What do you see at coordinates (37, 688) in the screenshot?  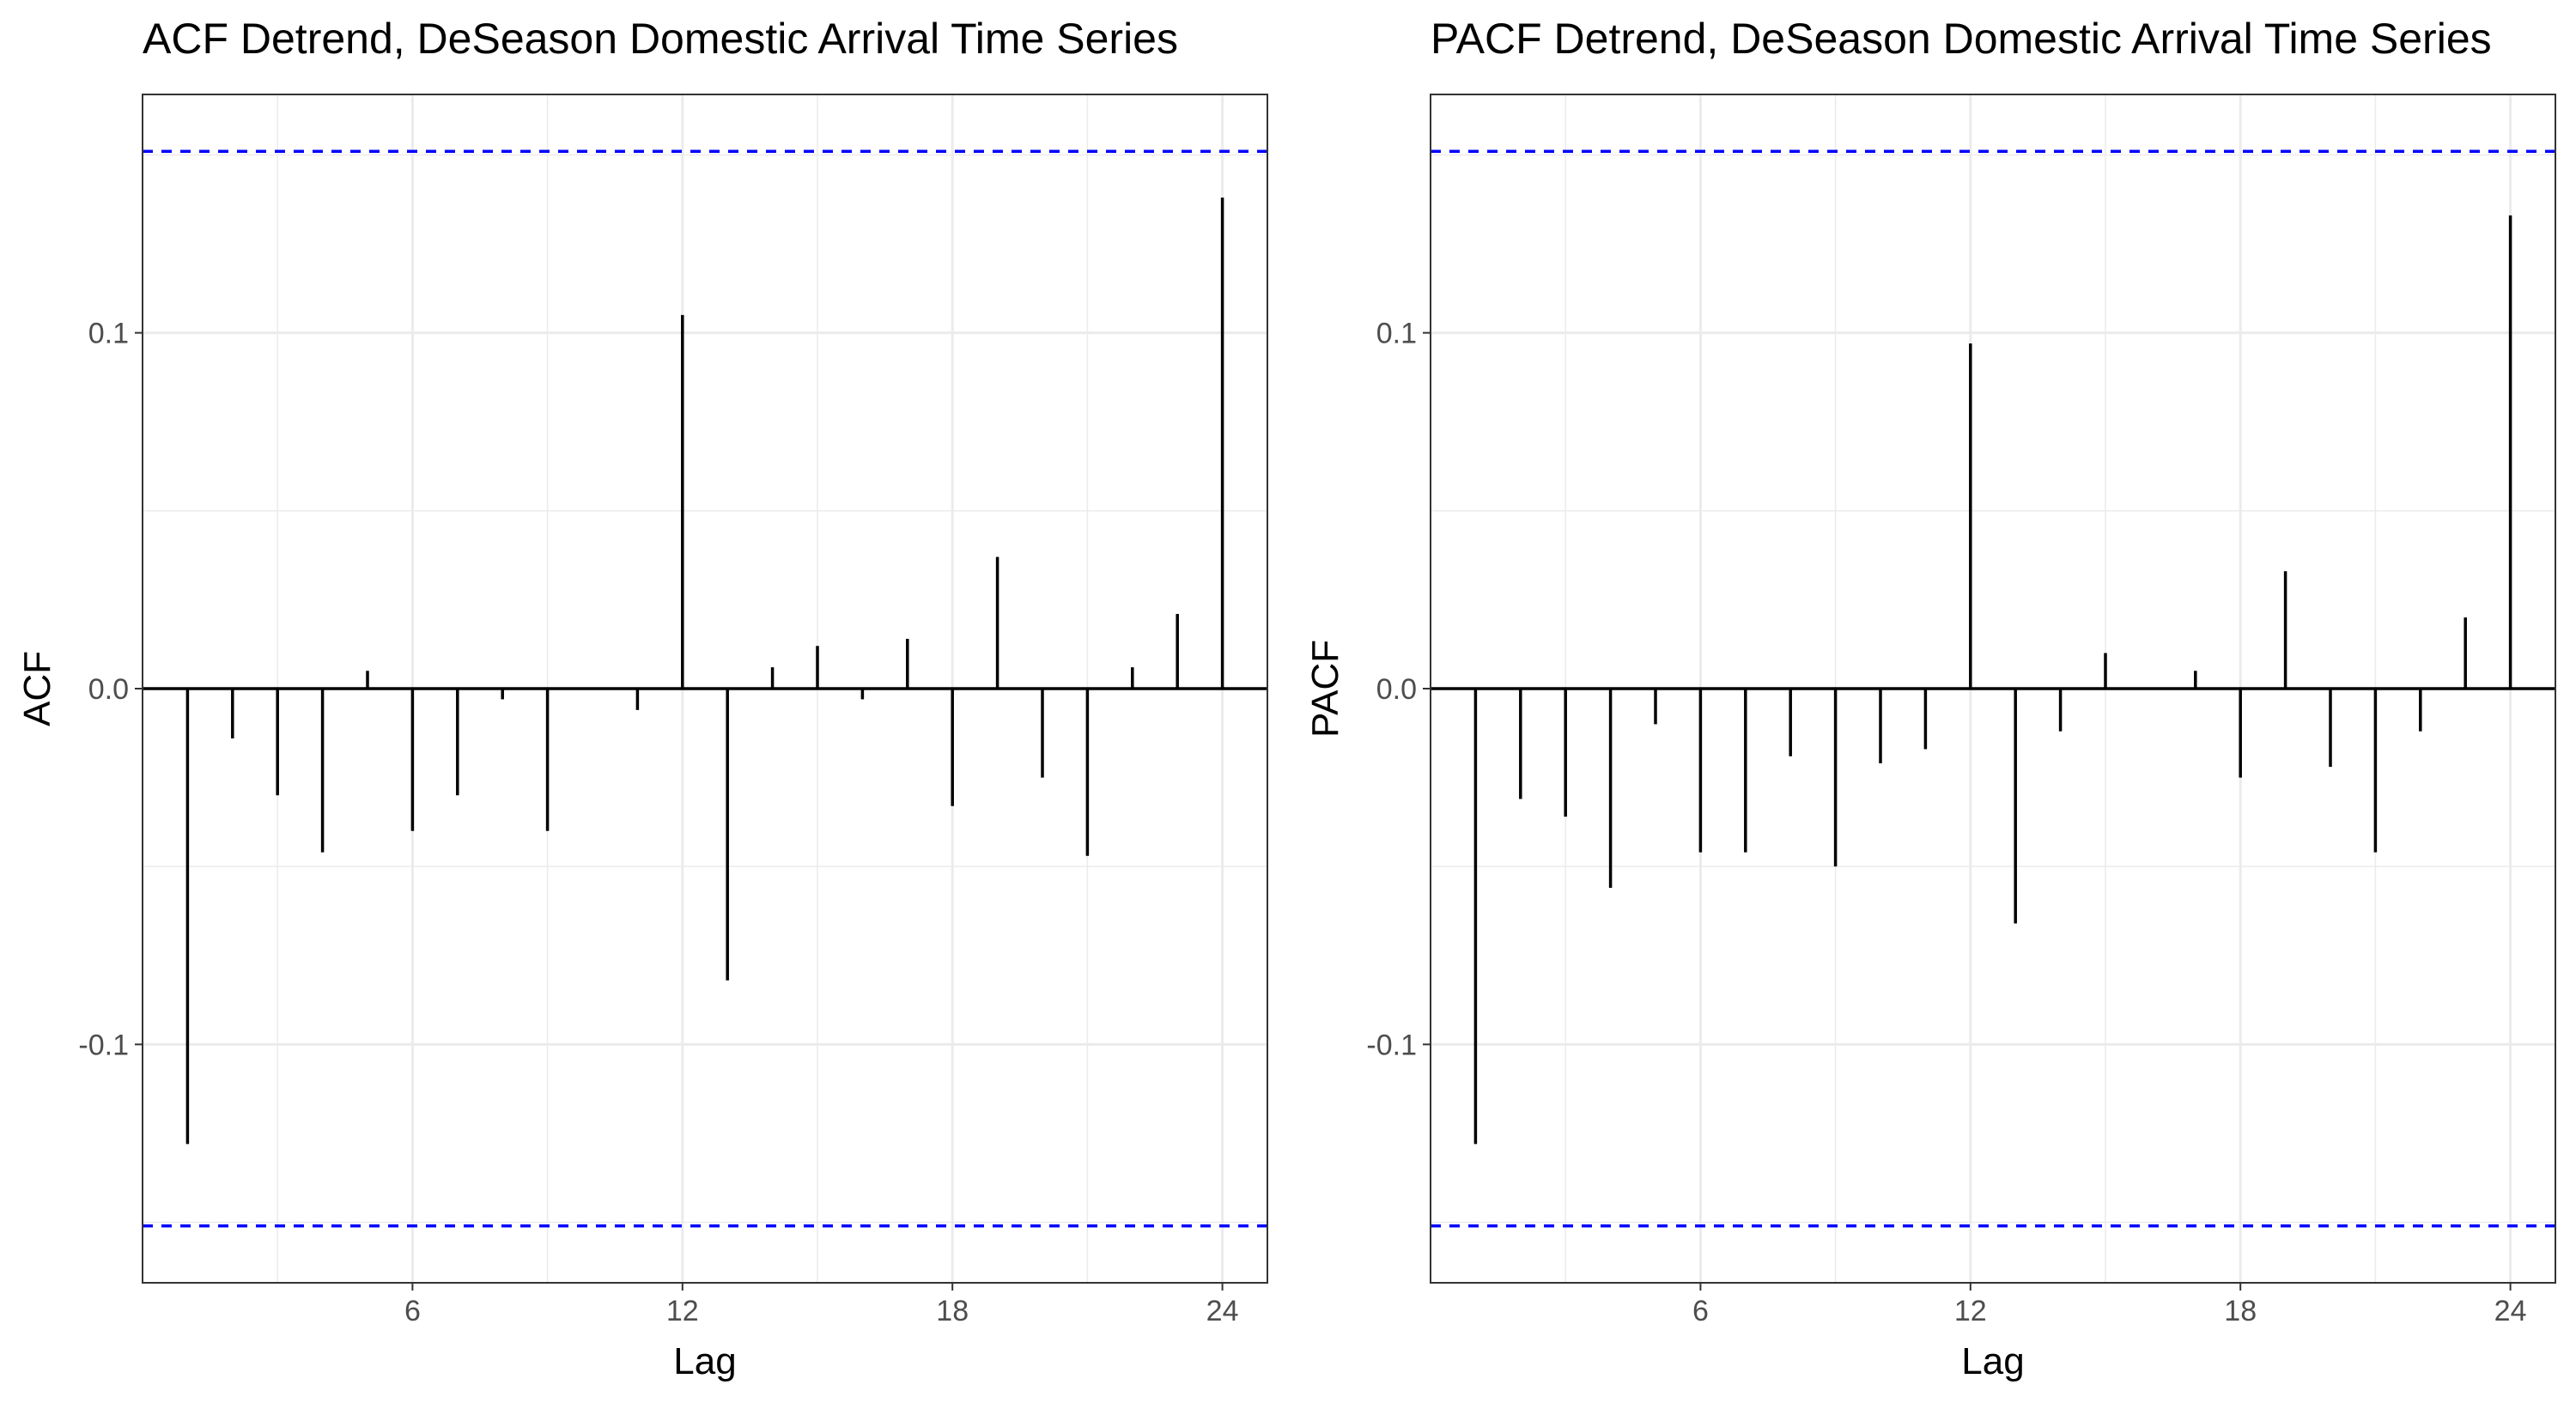 I see `acf-y-axis-title: ACF` at bounding box center [37, 688].